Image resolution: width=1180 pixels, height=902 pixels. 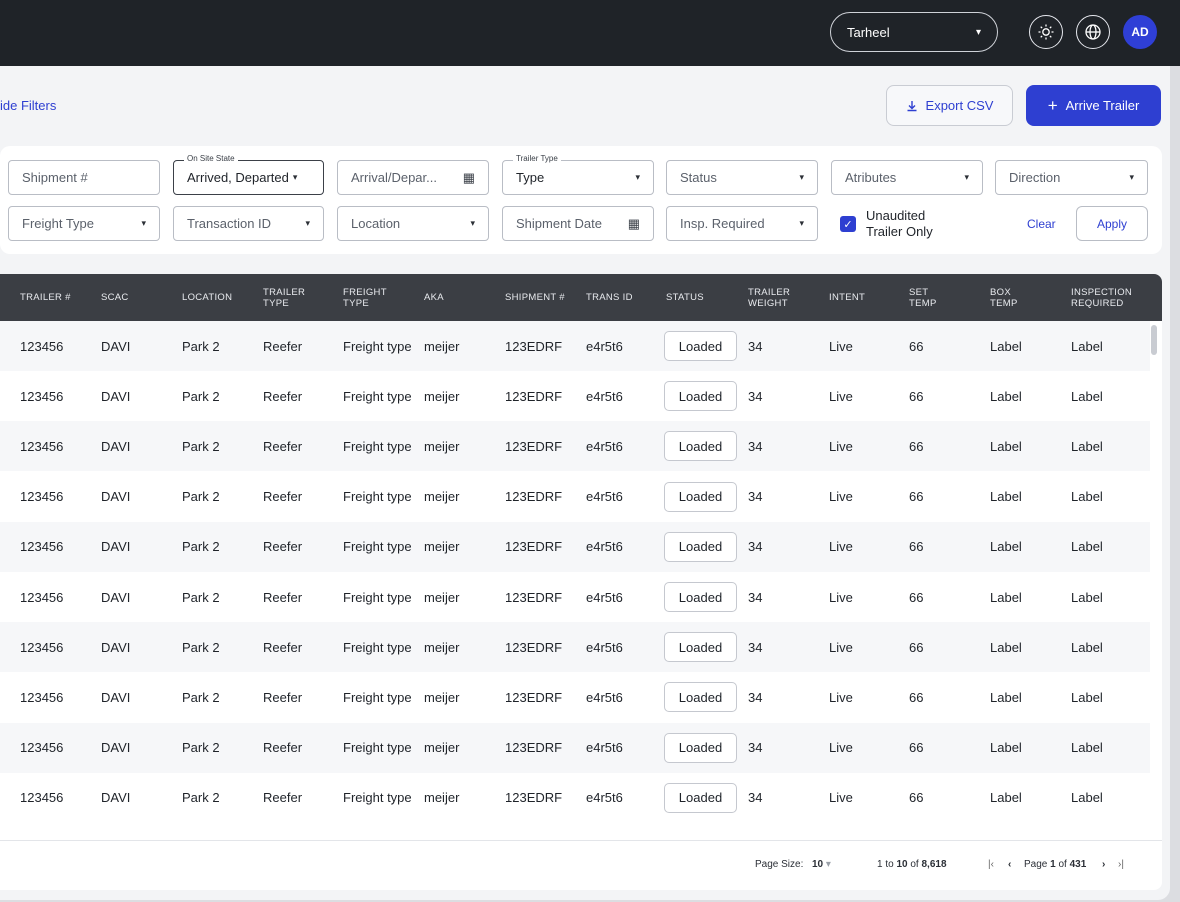 I want to click on column-header-status: STATUS, so click(x=685, y=297).